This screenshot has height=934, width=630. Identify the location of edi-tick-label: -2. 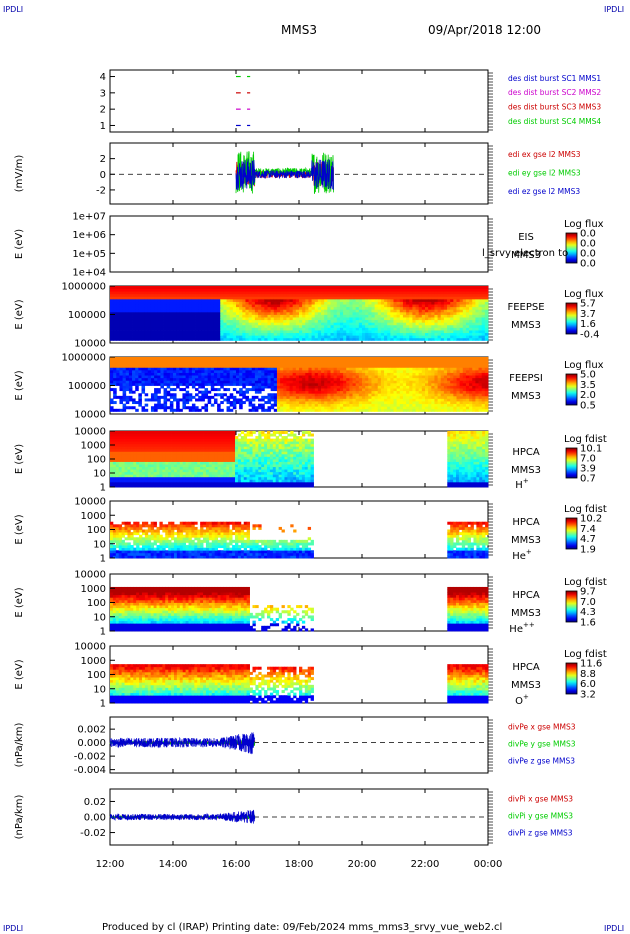
(101, 190).